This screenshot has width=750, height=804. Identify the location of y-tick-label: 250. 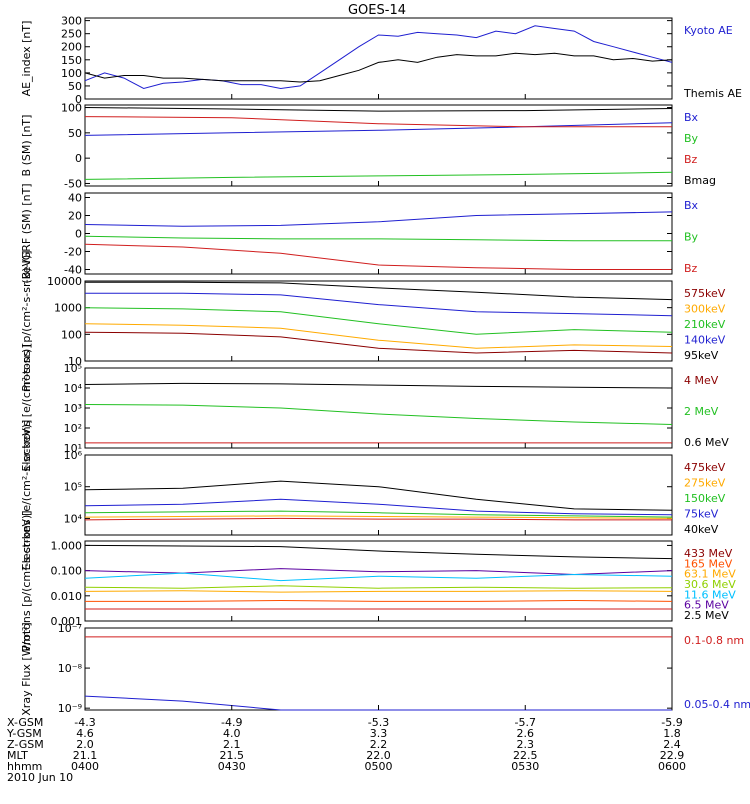
(71, 34).